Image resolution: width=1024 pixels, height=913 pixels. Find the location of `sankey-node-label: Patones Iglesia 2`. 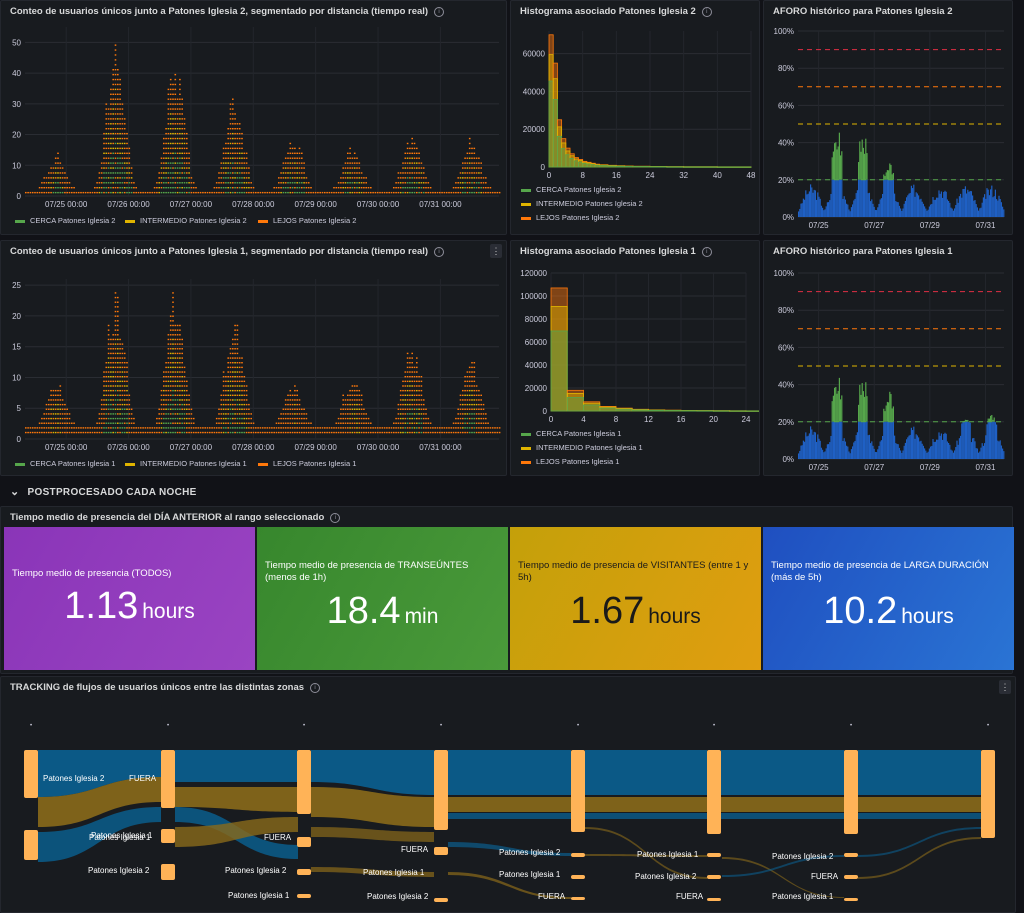

sankey-node-label: Patones Iglesia 2 is located at coordinates (398, 896).